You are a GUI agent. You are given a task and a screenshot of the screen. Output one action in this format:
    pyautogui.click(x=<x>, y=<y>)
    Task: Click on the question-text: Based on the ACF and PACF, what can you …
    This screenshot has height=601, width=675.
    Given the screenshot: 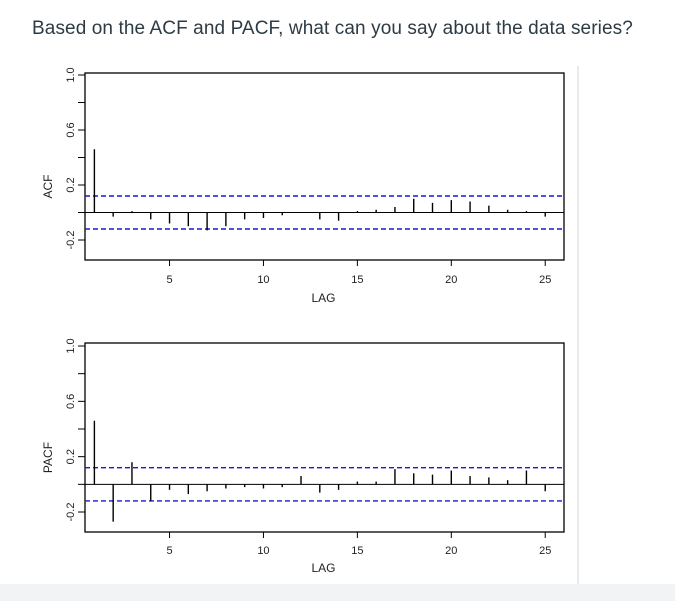 What is the action you would take?
    pyautogui.click(x=332, y=28)
    